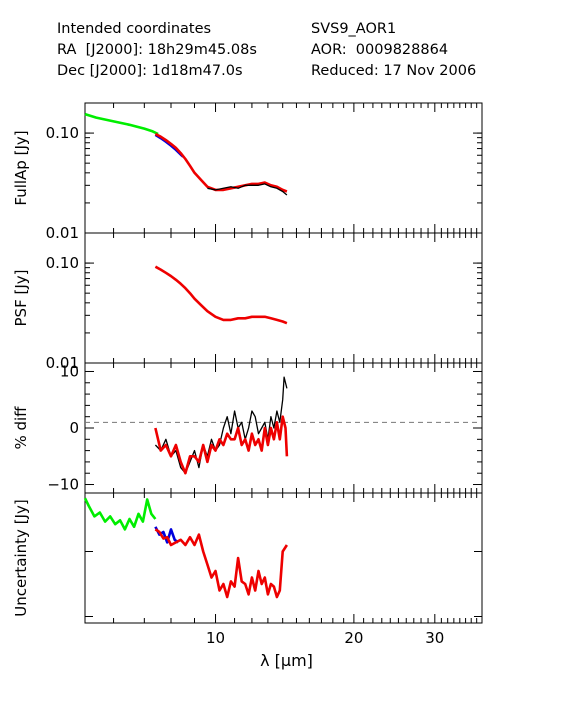 The width and height of the screenshot is (566, 708). What do you see at coordinates (63, 485) in the screenshot?
I see `panel3-ytick-label: −10` at bounding box center [63, 485].